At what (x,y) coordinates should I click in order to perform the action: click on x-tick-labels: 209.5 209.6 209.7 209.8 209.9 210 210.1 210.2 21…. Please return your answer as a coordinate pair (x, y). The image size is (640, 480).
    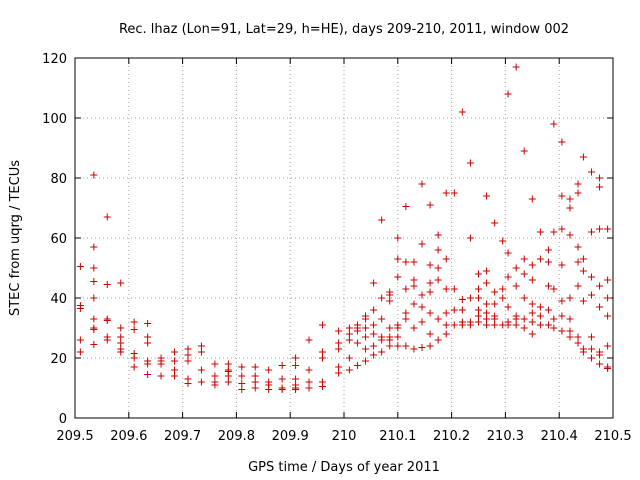
    Looking at the image, I should click on (343, 436).